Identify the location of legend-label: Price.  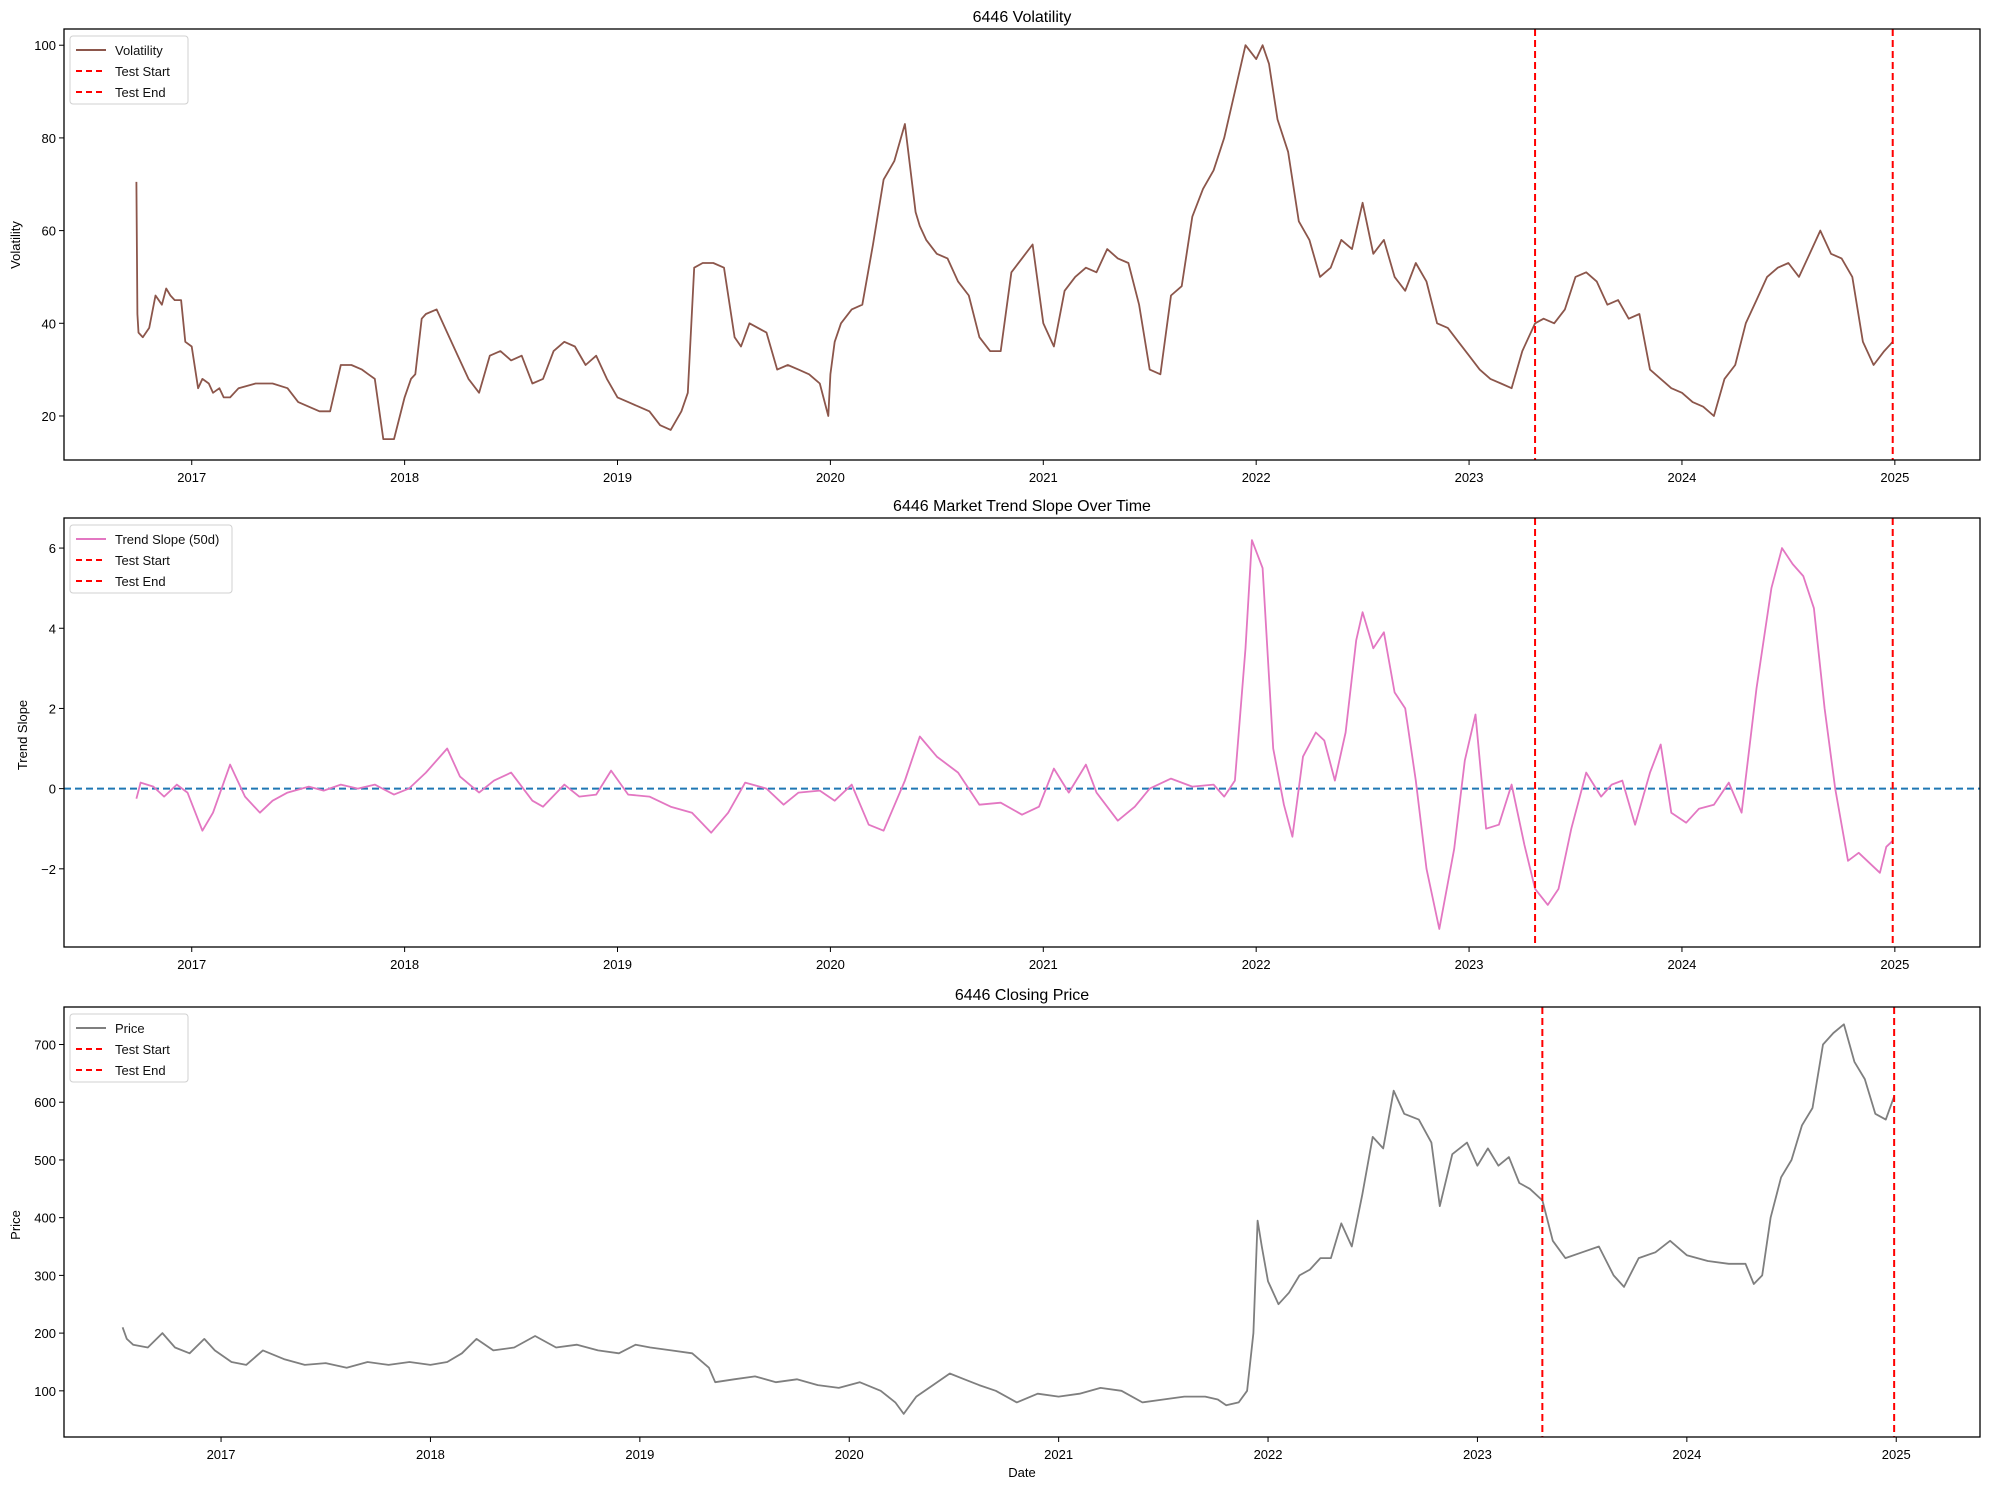
(130, 1028).